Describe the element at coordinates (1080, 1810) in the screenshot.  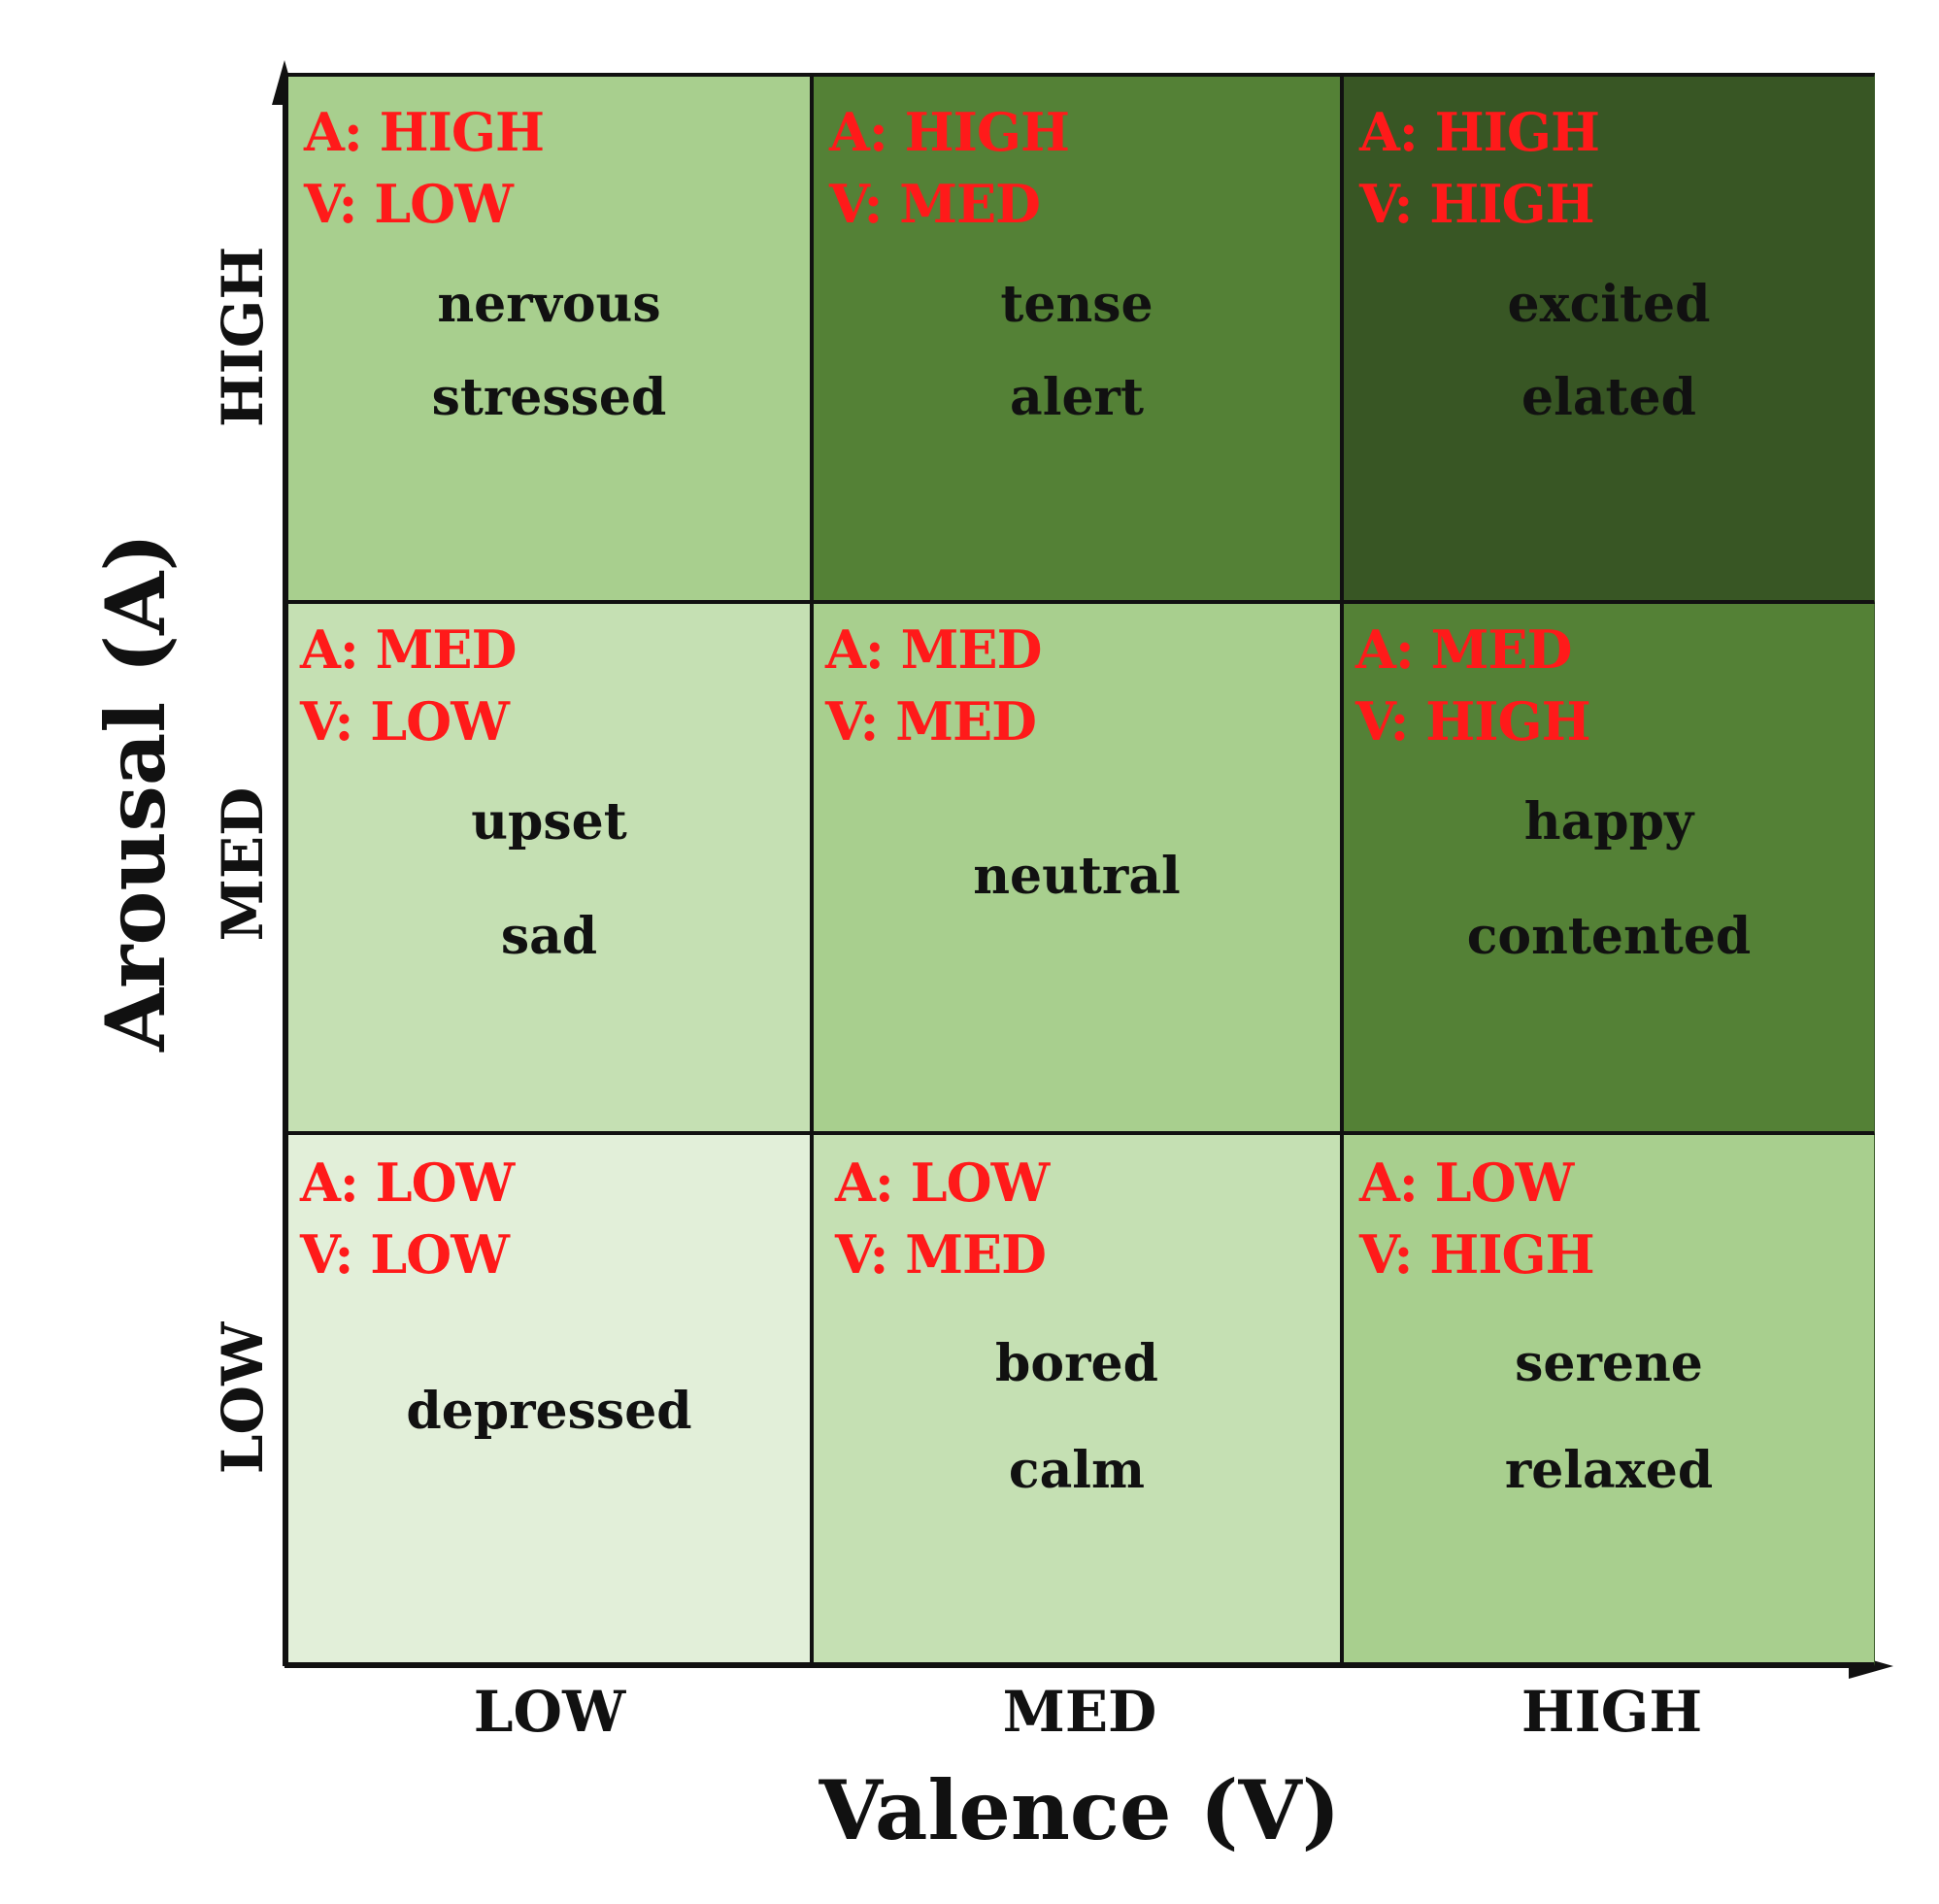
I see `x-axis-title: Valence (V)` at that location.